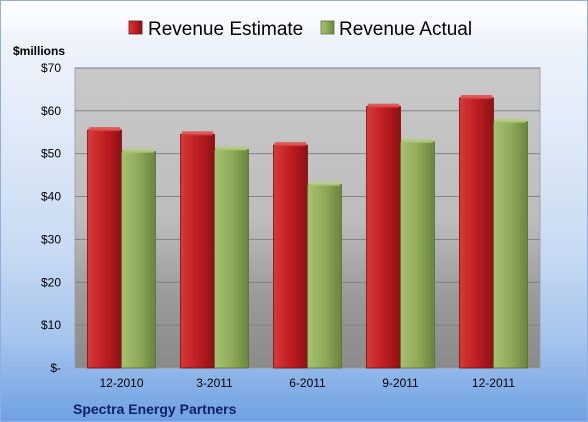  Describe the element at coordinates (231, 148) in the screenshot. I see `bar-top-revenue-actual-3-2011` at that location.